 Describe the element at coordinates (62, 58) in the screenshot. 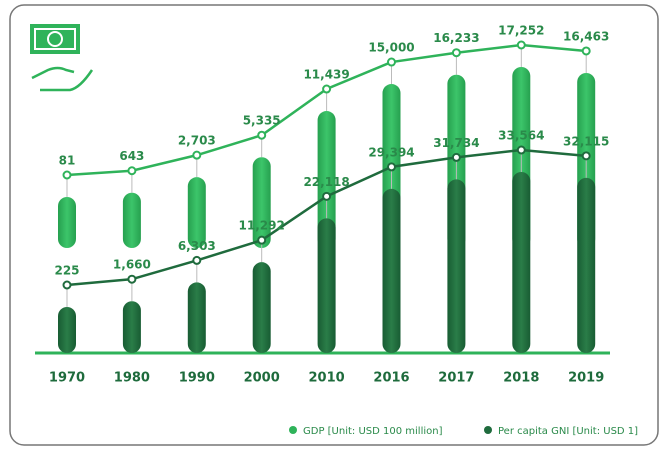

I see `money-icon` at that location.